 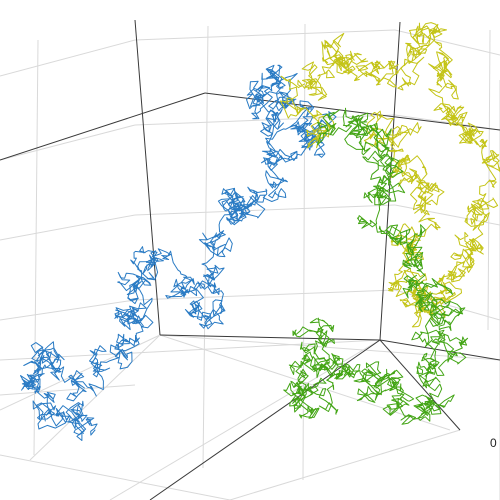 I want to click on tick-label-0: 0, so click(x=493, y=443).